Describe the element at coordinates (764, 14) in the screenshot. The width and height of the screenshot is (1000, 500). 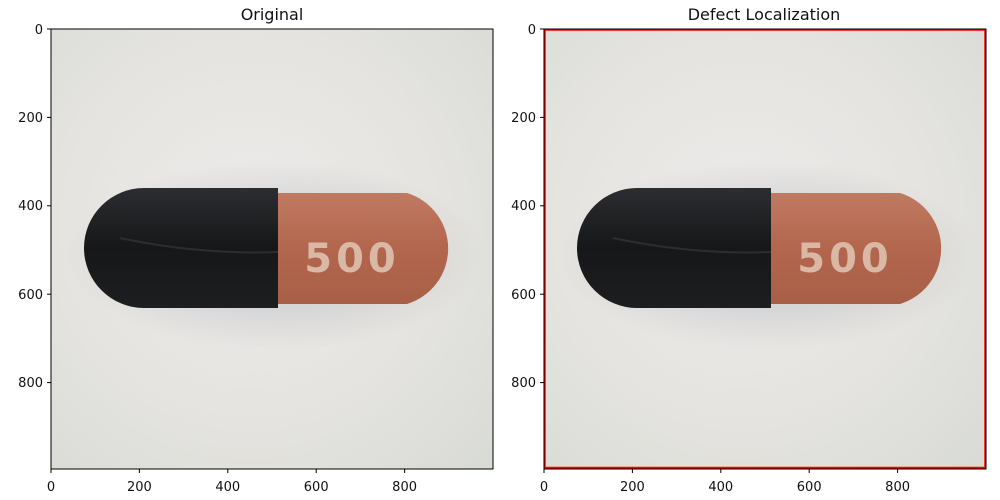
I see `panel-title: Defect Localization` at that location.